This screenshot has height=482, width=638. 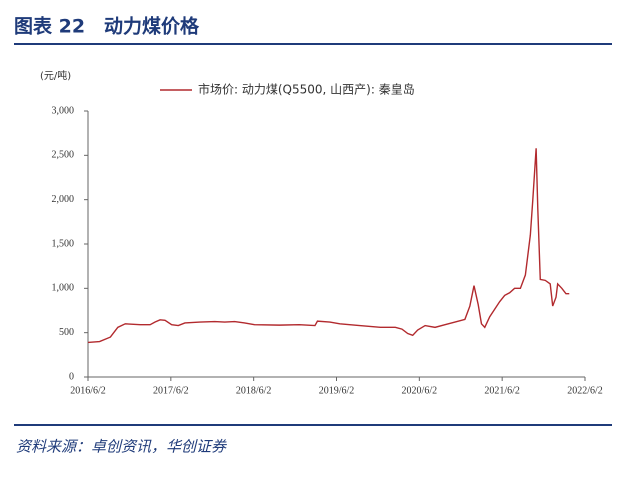 I want to click on unit-label: (元/吨), so click(x=55, y=75).